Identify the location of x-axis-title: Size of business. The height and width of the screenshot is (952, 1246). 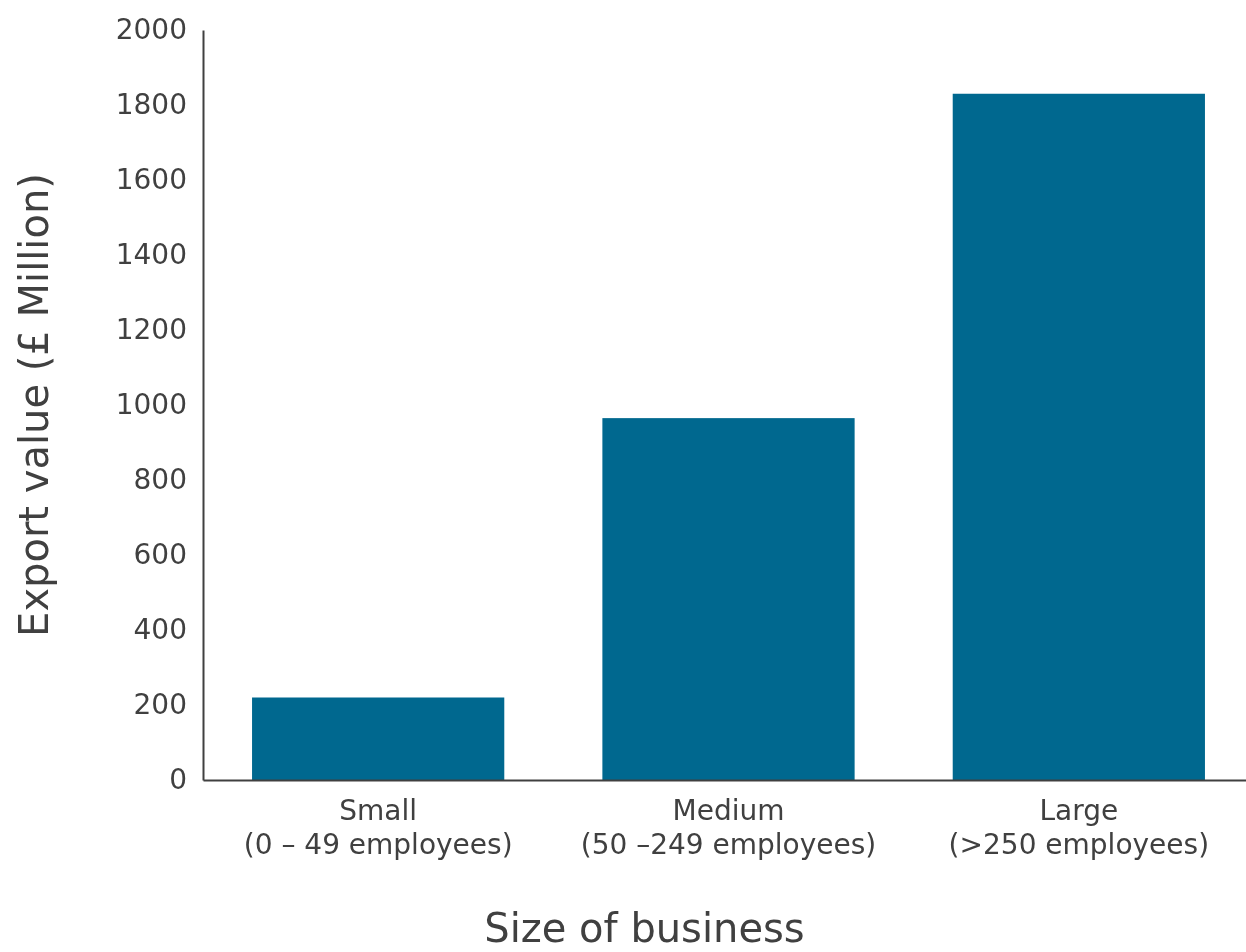
(644, 928).